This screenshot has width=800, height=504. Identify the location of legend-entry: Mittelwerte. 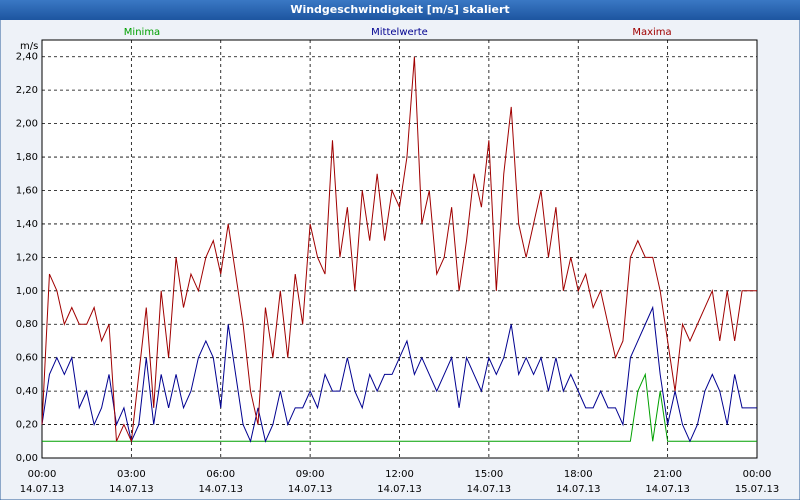
(399, 32).